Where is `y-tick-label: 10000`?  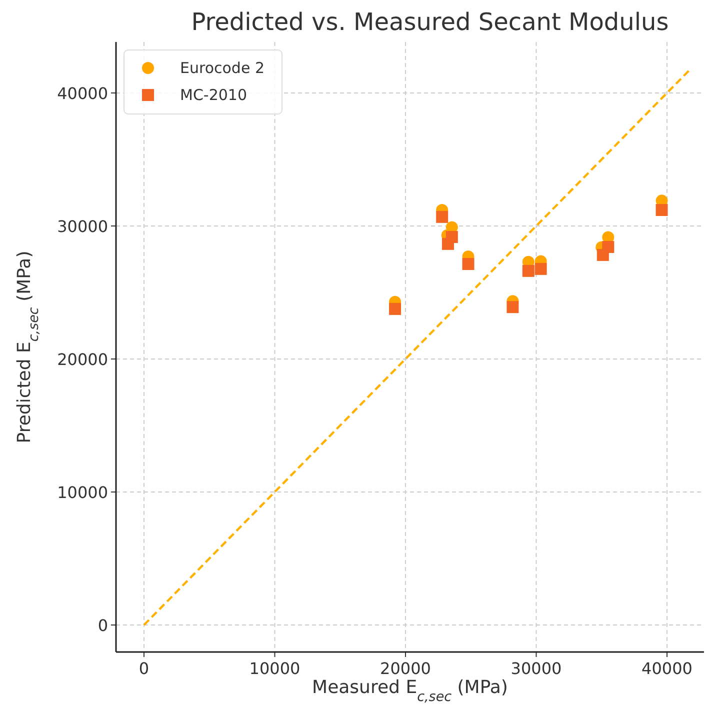
y-tick-label: 10000 is located at coordinates (82, 492).